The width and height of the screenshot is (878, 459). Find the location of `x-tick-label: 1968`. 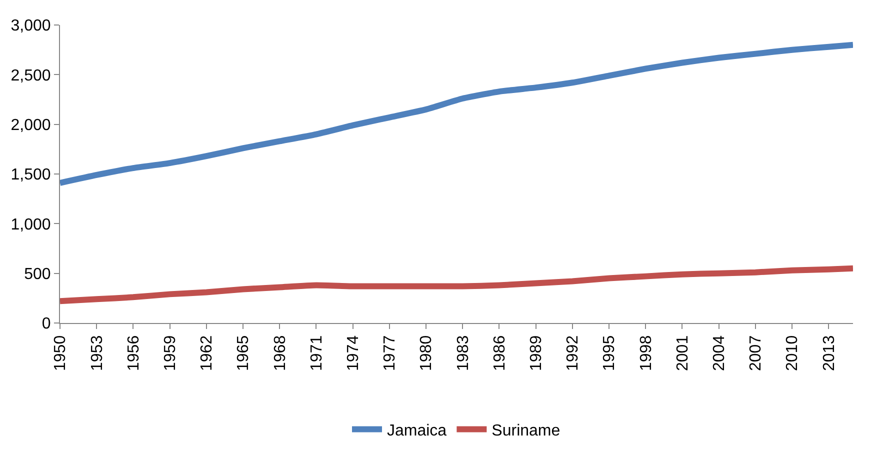

x-tick-label: 1968 is located at coordinates (280, 353).